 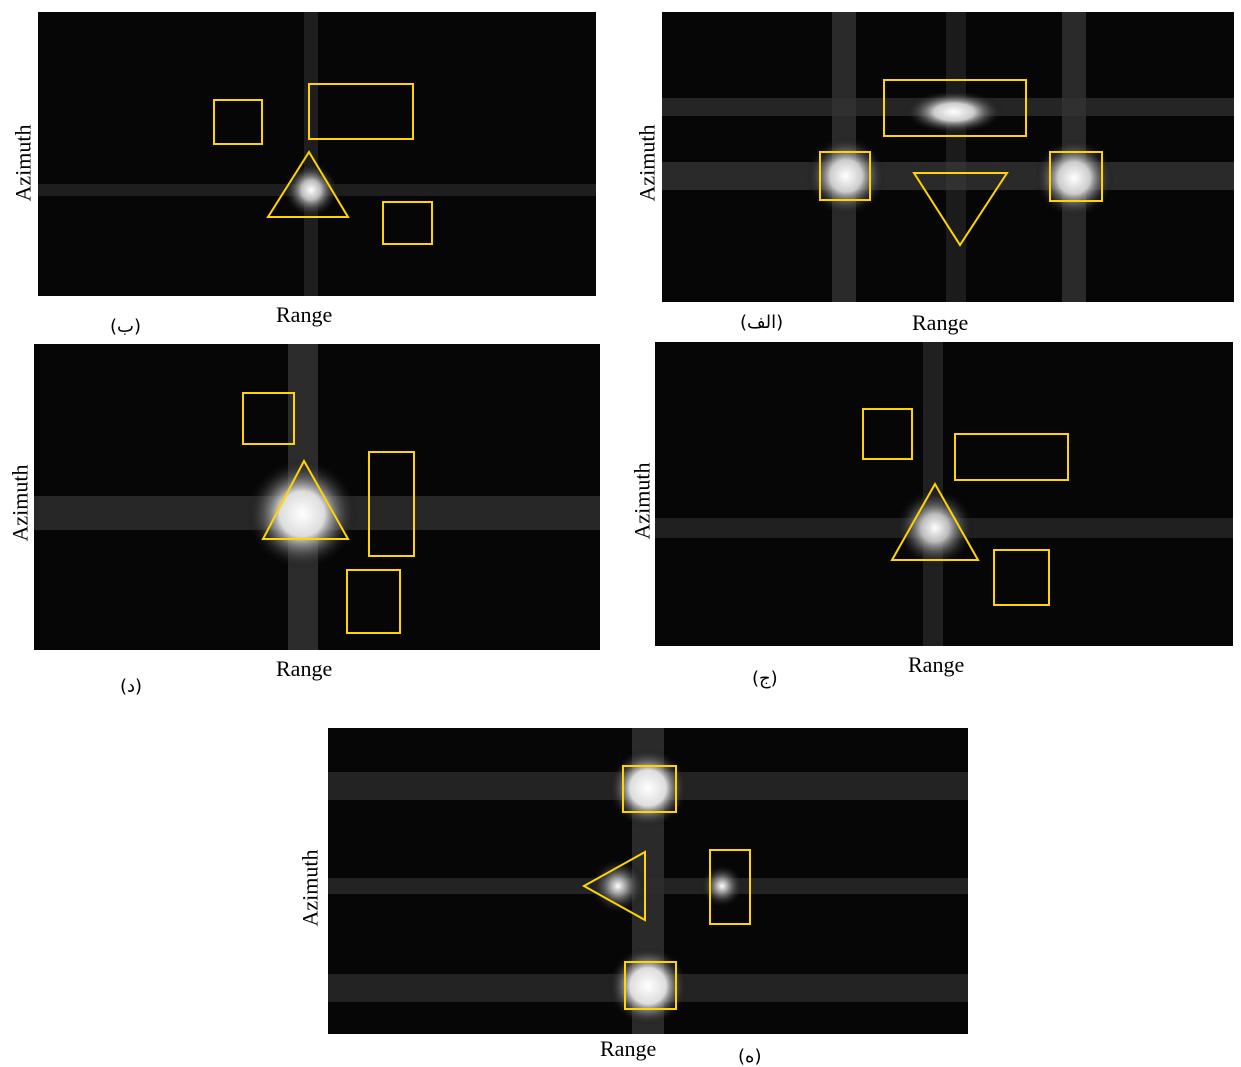 I want to click on x-axis-label-c: Range, so click(x=936, y=664).